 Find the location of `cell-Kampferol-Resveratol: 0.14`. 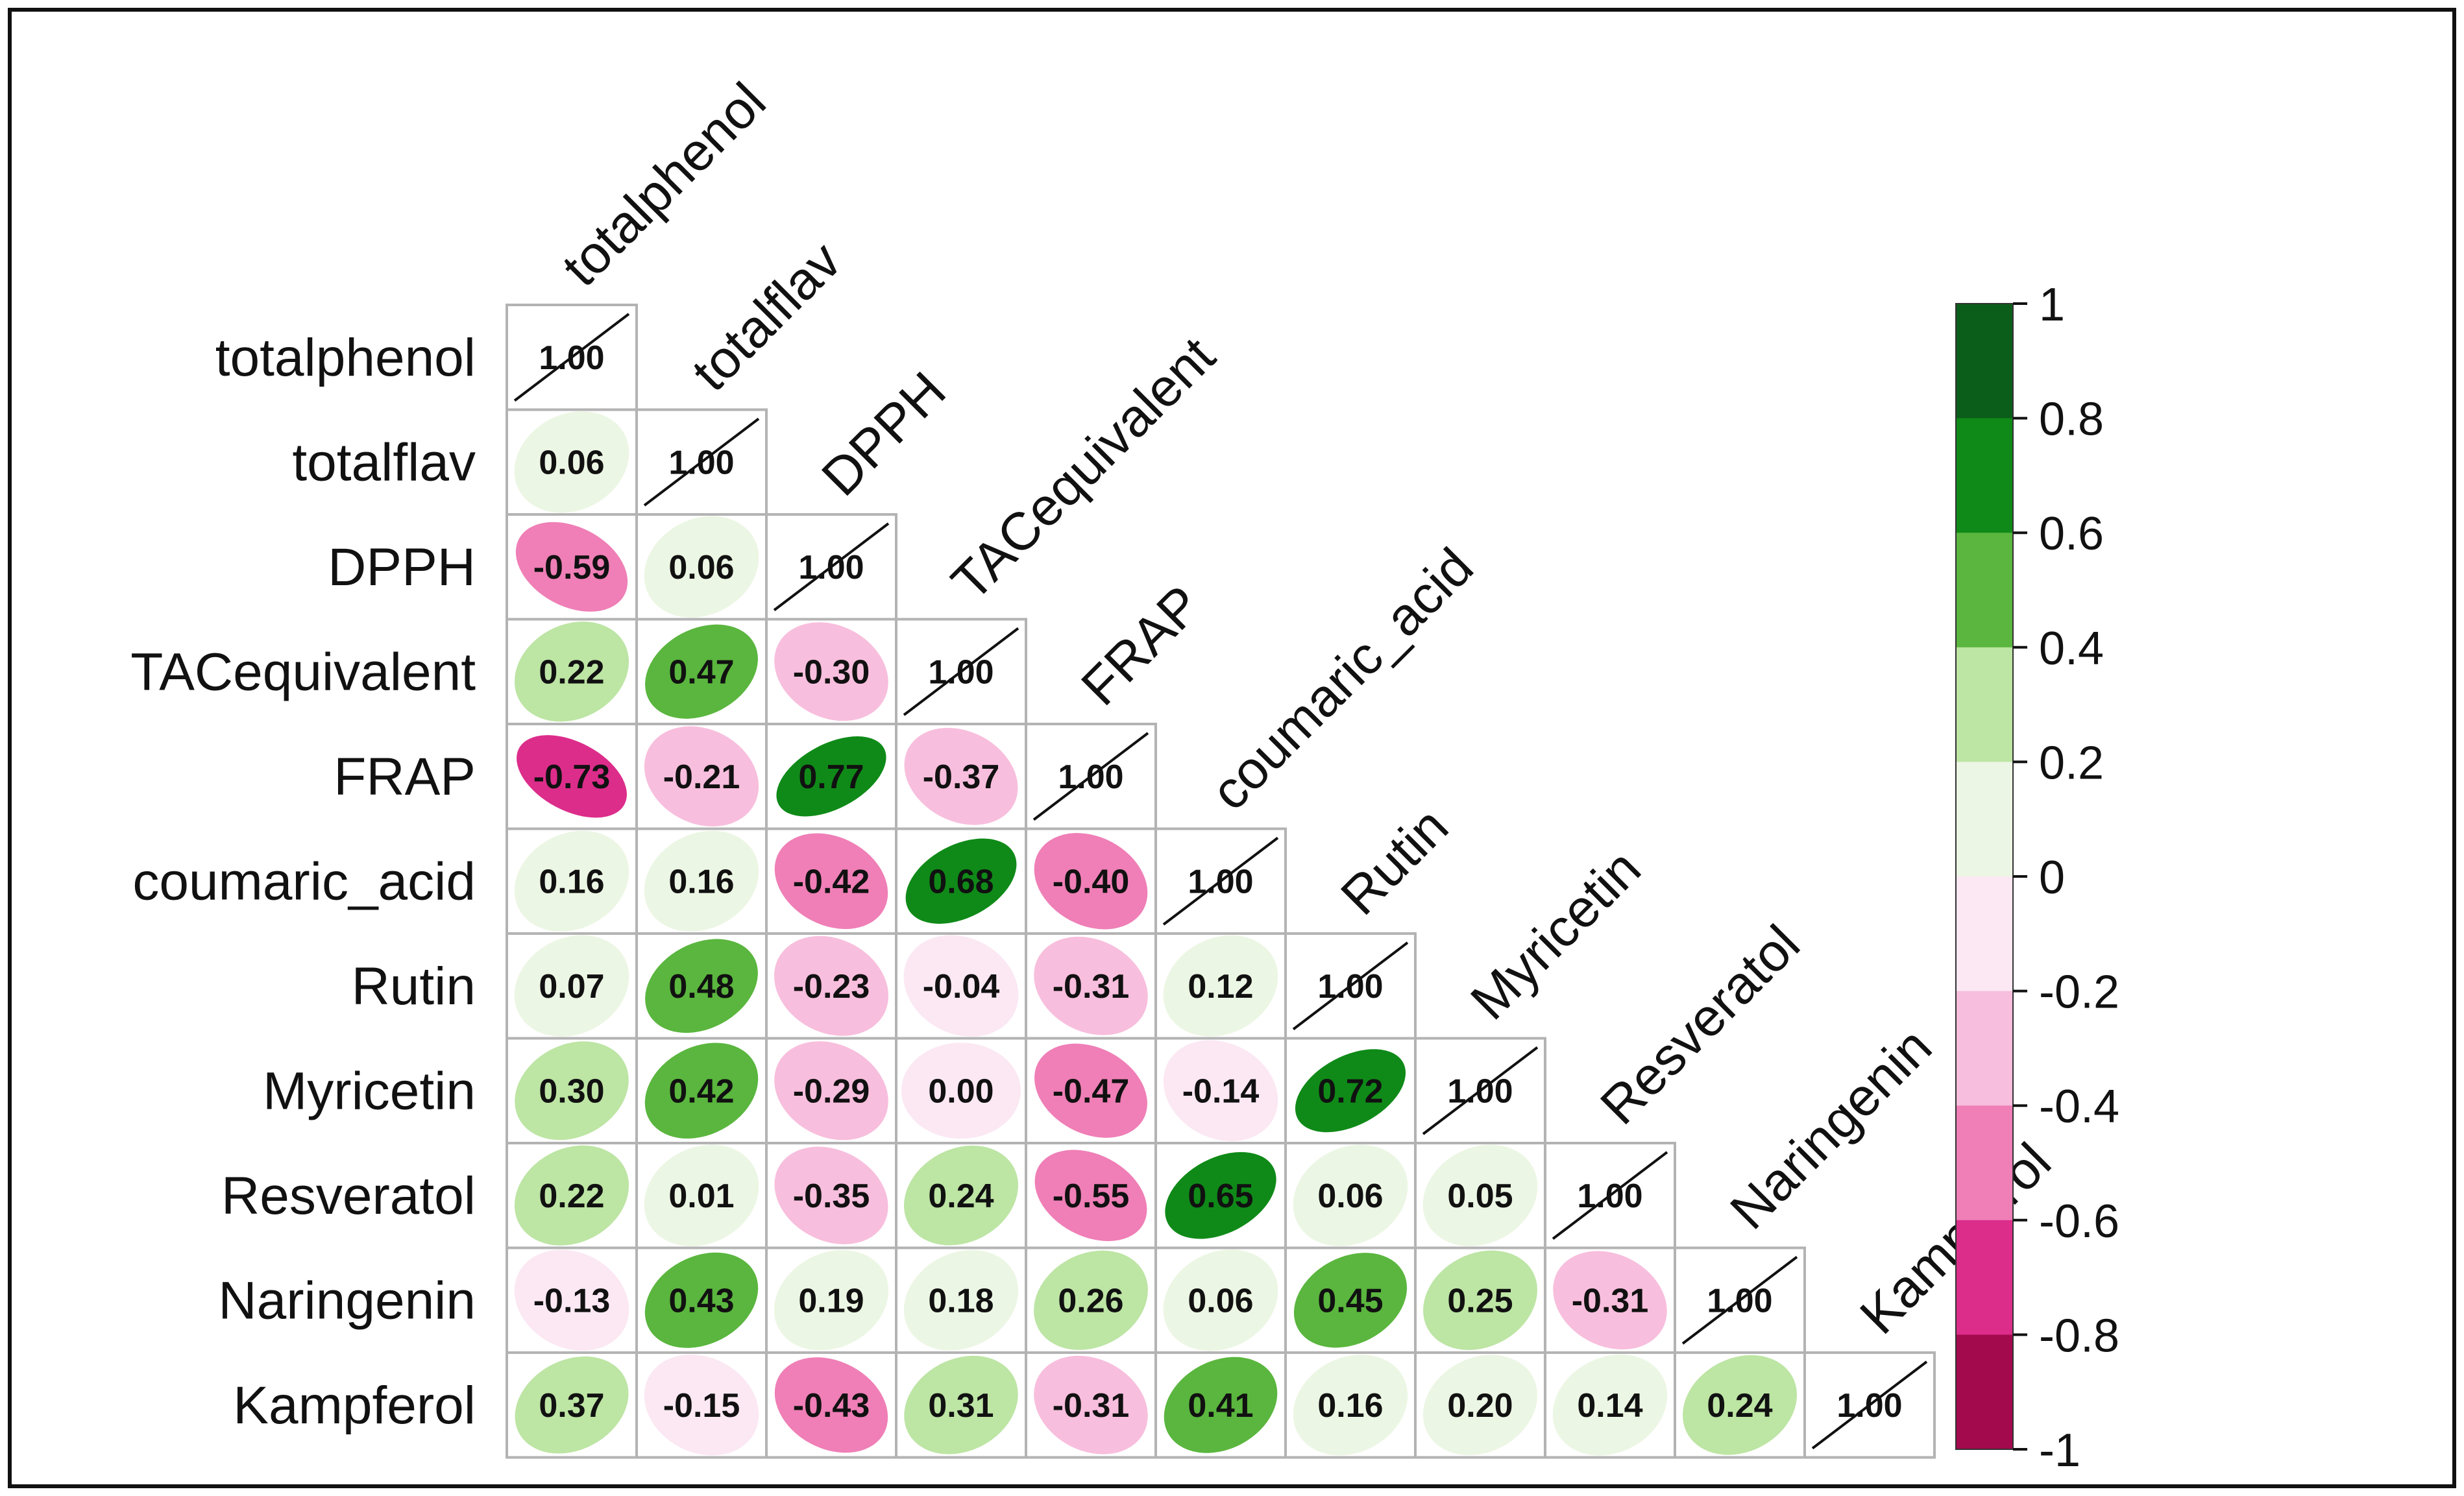

cell-Kampferol-Resveratol: 0.14 is located at coordinates (1610, 1405).